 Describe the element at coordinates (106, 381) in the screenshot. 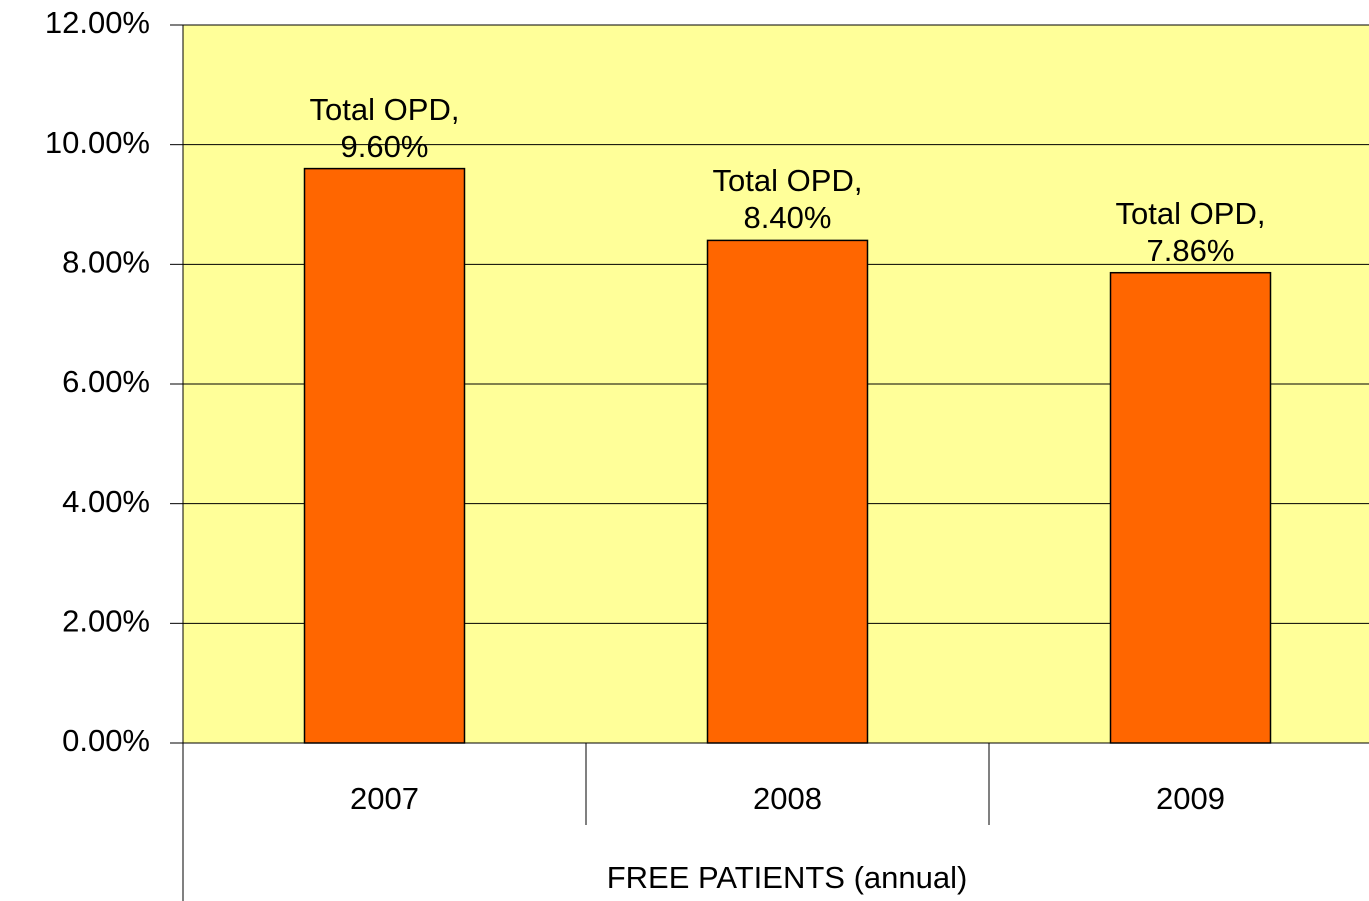

I see `y-tick-label: 6.00%` at that location.